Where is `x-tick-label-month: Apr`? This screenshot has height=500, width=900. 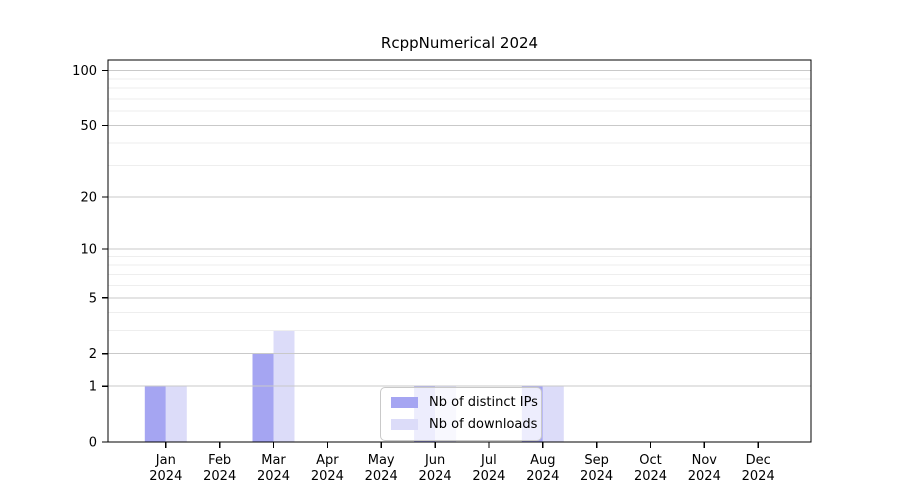
x-tick-label-month: Apr is located at coordinates (327, 460).